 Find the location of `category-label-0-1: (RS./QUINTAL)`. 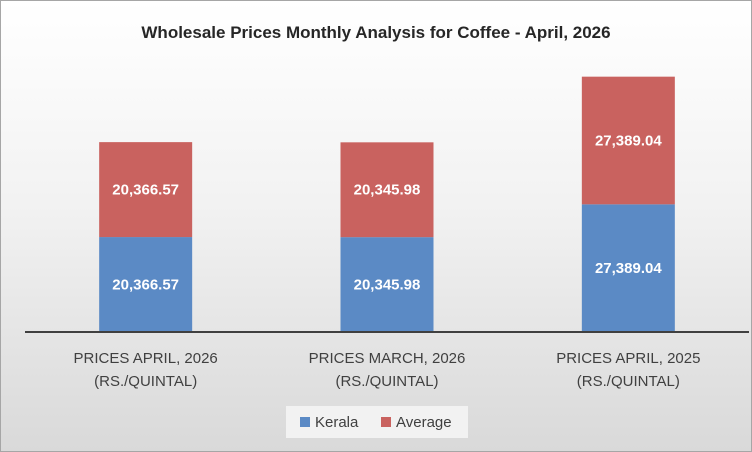

category-label-0-1: (RS./QUINTAL) is located at coordinates (145, 381).